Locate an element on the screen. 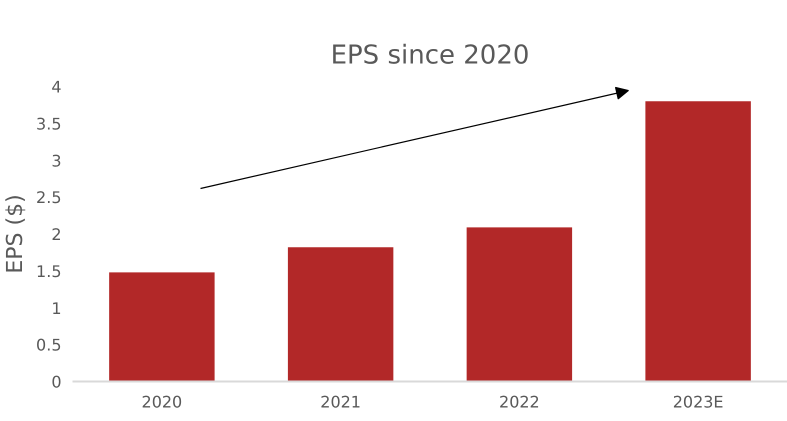  y-tick-label: 0 is located at coordinates (56, 382).